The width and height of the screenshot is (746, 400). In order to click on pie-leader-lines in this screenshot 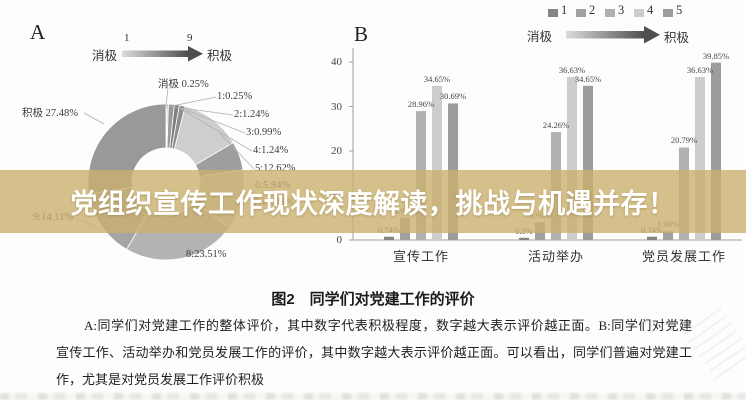, I will do `click(165, 172)`.